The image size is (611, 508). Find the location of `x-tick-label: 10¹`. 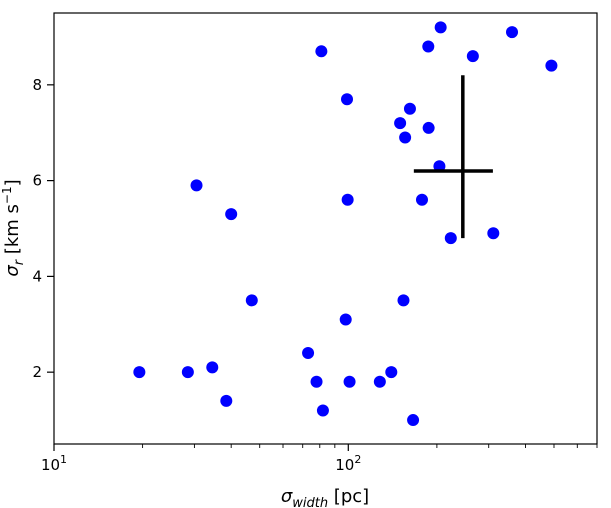

x-tick-label: 10¹ is located at coordinates (54, 463).